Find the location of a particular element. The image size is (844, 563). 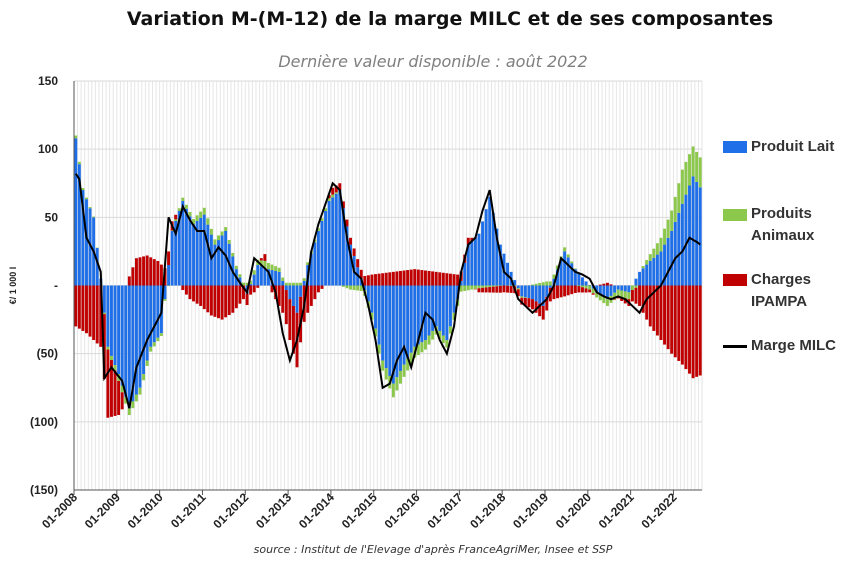

x-tick-label: 01-2012 is located at coordinates (230, 510).